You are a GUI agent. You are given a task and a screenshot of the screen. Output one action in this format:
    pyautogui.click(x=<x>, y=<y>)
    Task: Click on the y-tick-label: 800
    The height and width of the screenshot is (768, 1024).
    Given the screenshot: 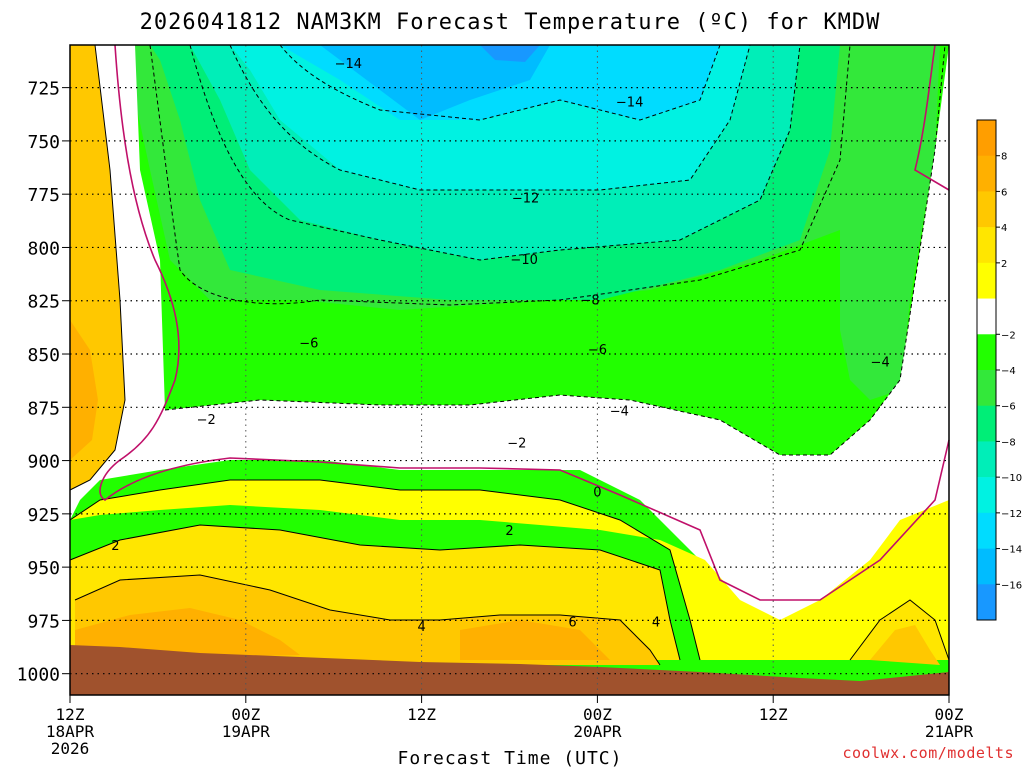 What is the action you would take?
    pyautogui.click(x=43, y=248)
    